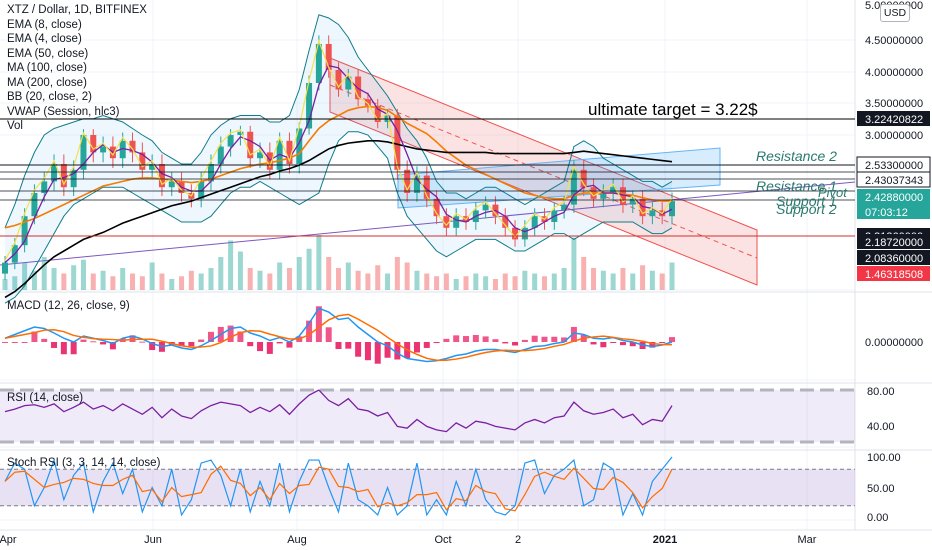 The image size is (932, 550). Describe the element at coordinates (408, 540) in the screenshot. I see `time-axis: Apr Jun Aug Oct 2 2021 Mar` at that location.